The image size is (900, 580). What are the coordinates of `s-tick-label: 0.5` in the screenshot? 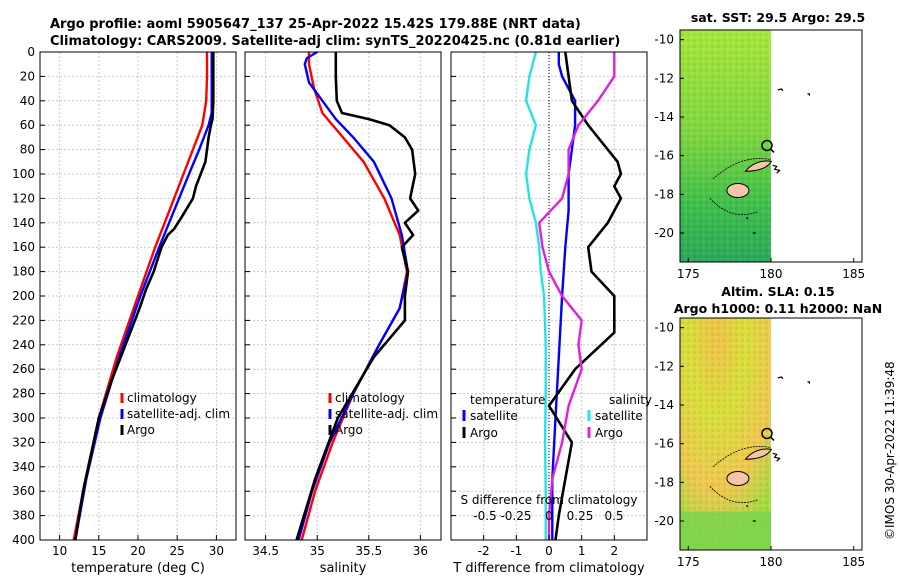 It's located at (613, 516).